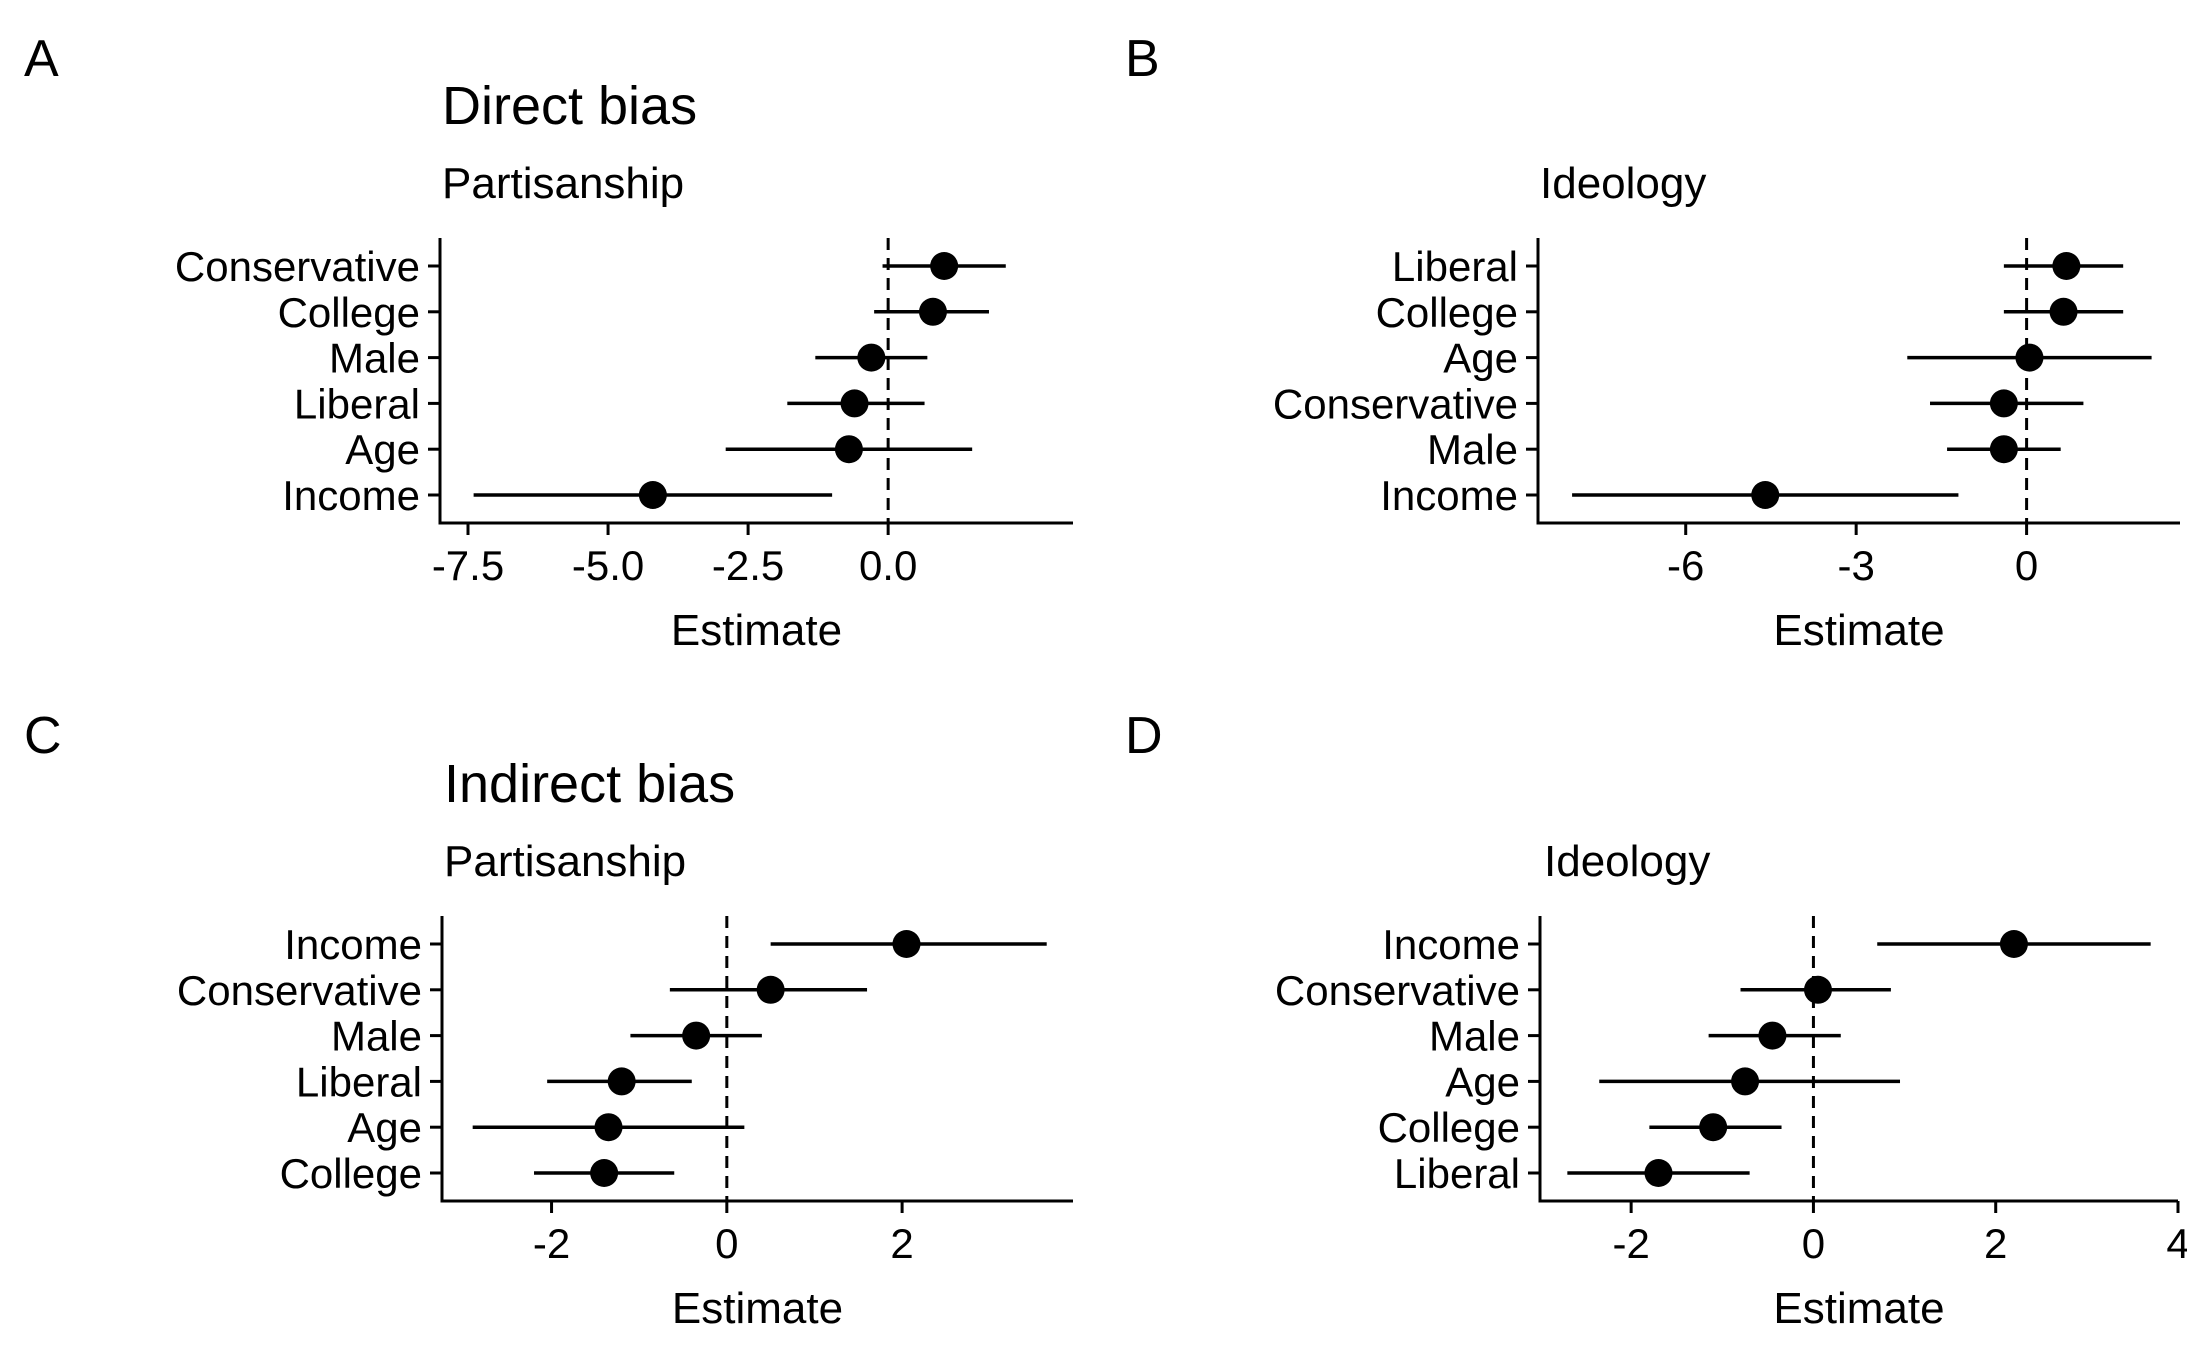  What do you see at coordinates (589, 784) in the screenshot?
I see `panel-title: Indirect bias` at bounding box center [589, 784].